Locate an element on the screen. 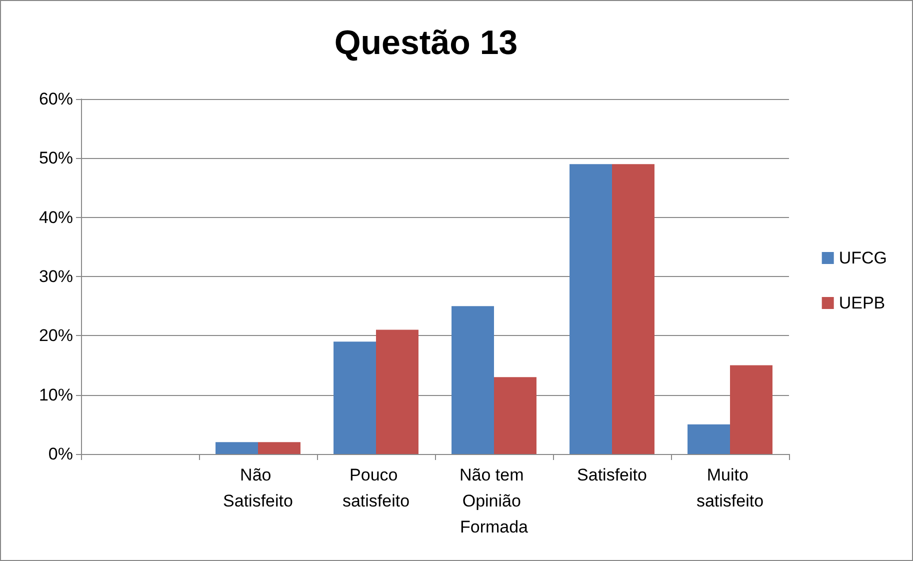 This screenshot has height=561, width=913. y-tick-label: 10% is located at coordinates (55, 394).